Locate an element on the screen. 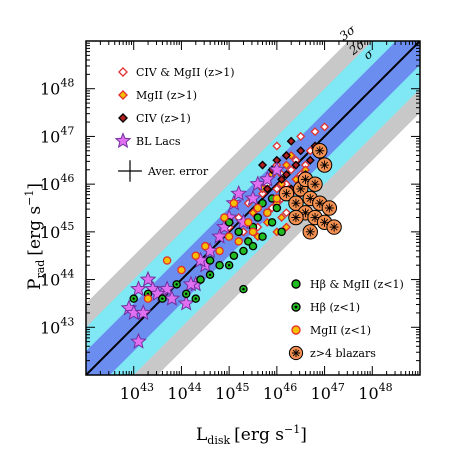 This screenshot has width=463, height=463. point-s7-15-cross is located at coordinates (310, 232).